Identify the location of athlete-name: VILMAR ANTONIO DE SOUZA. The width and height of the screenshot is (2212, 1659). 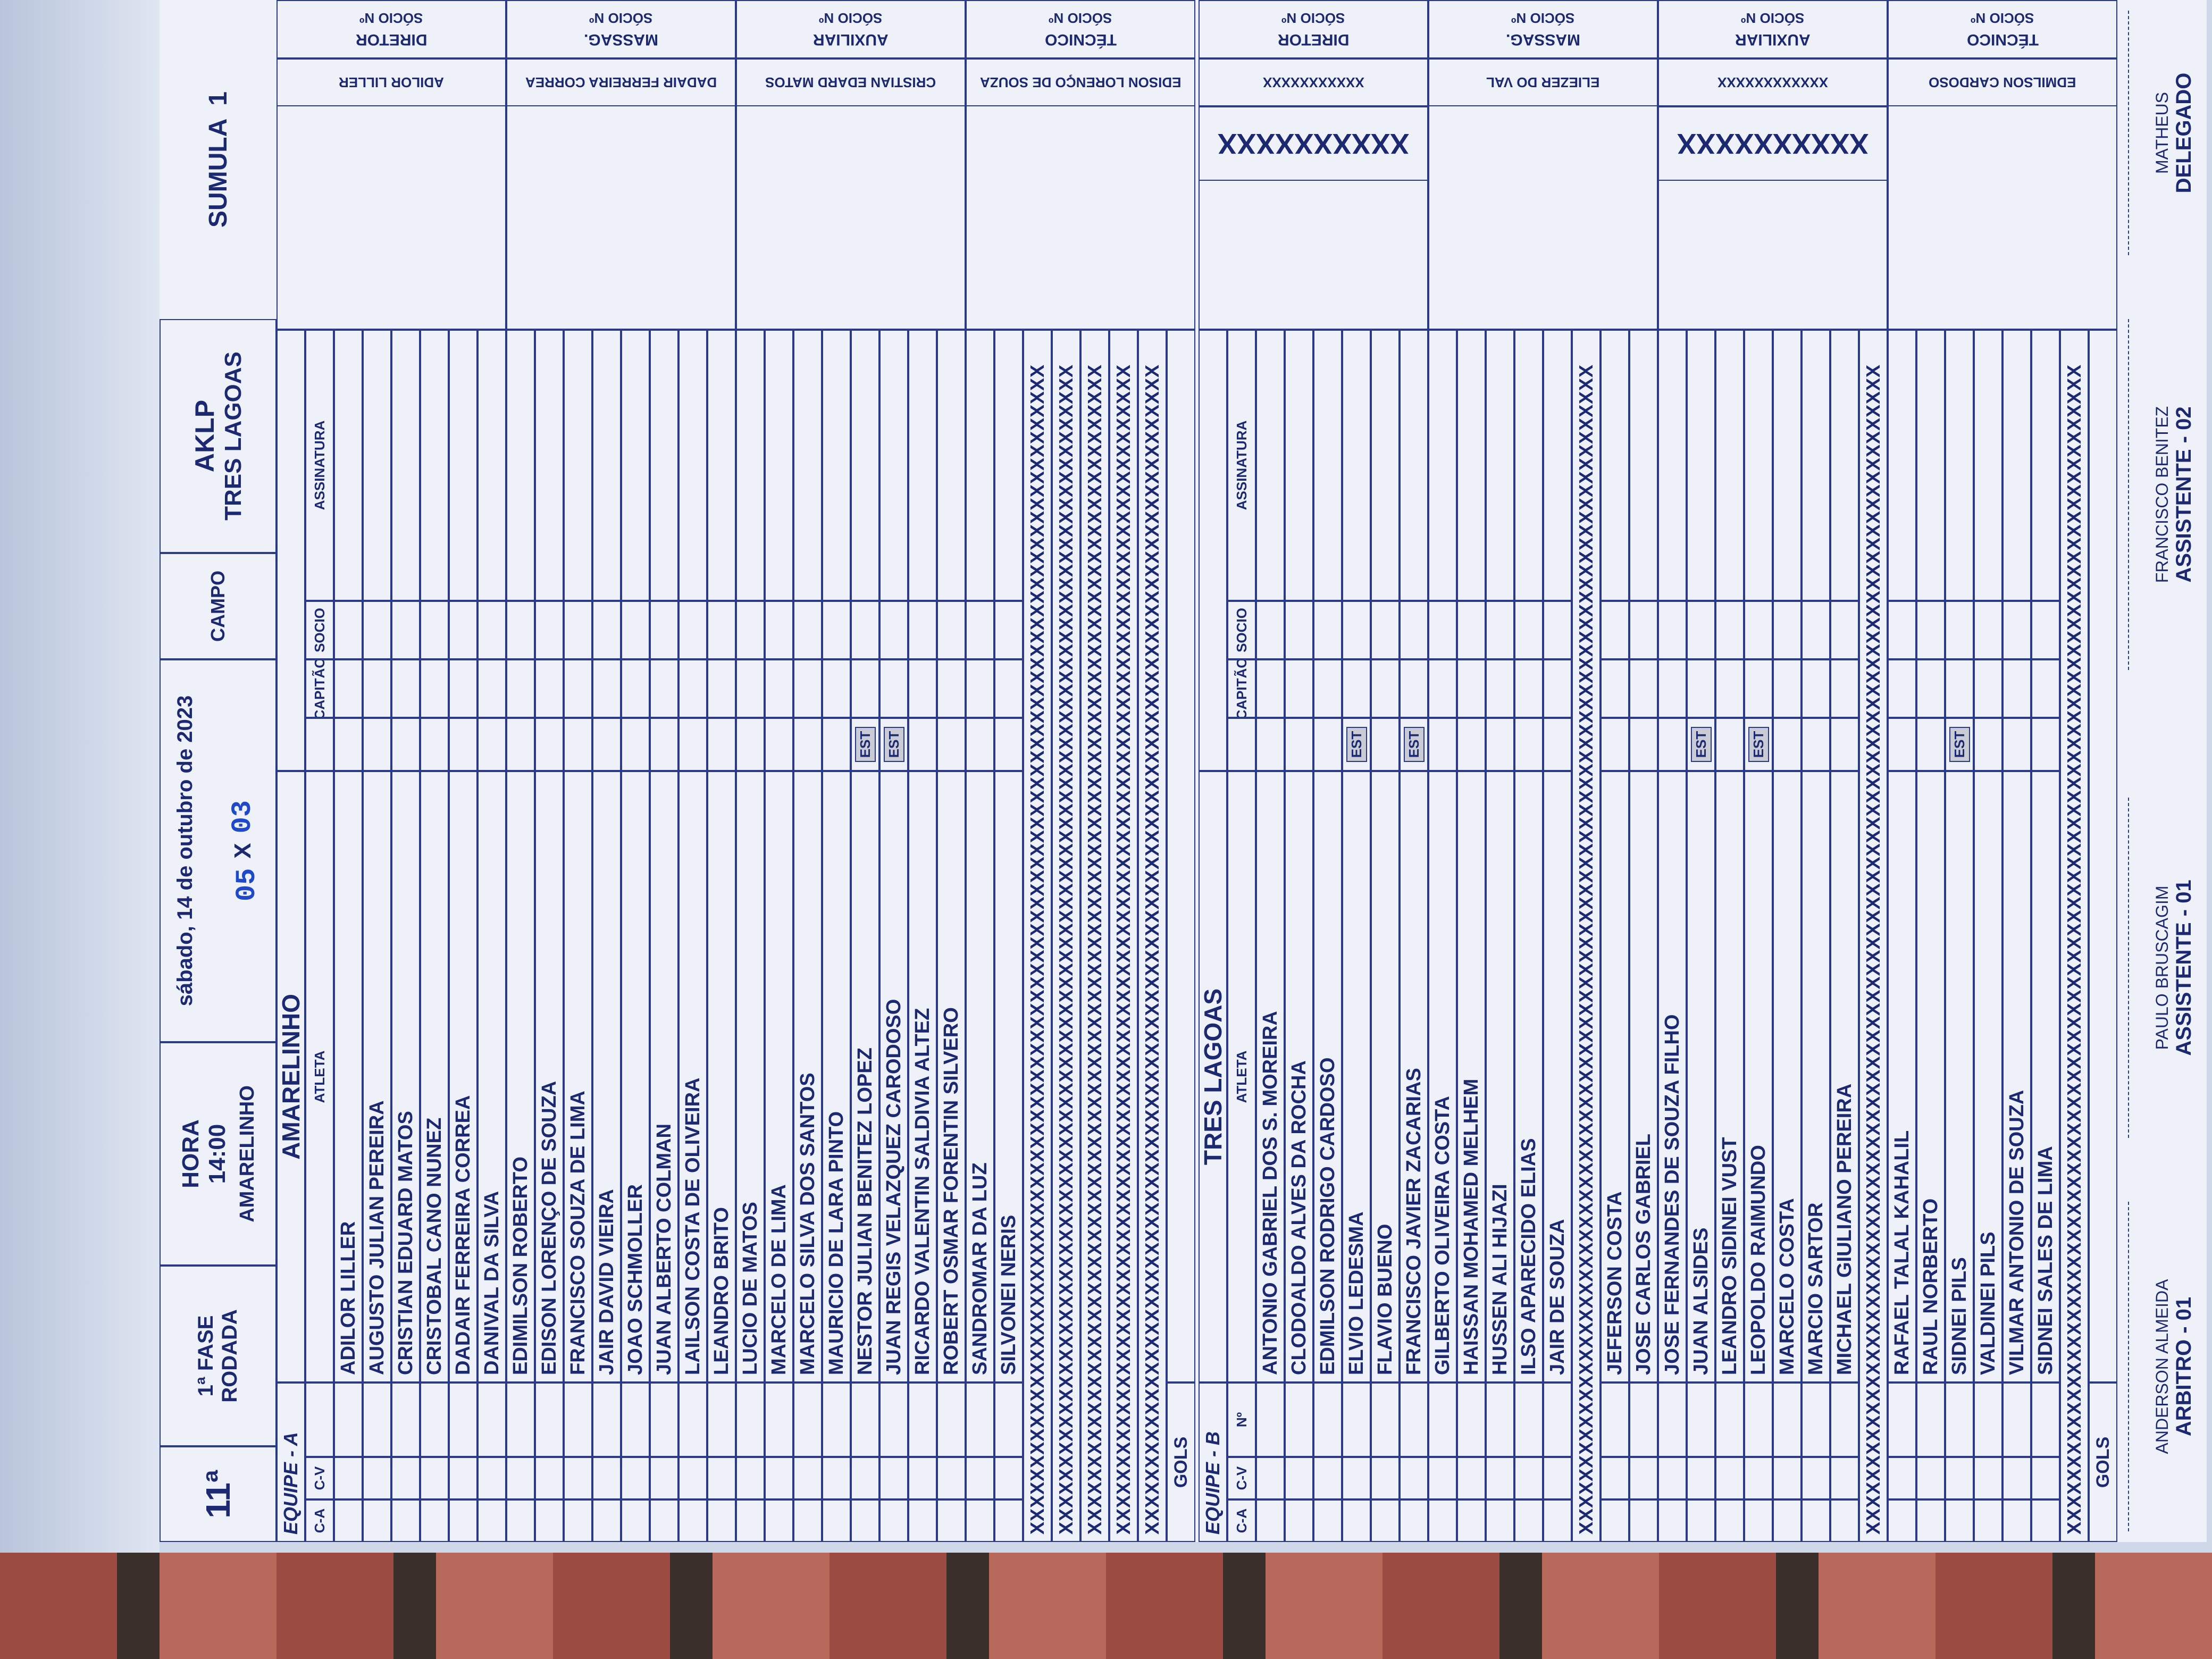
(2016, 1076).